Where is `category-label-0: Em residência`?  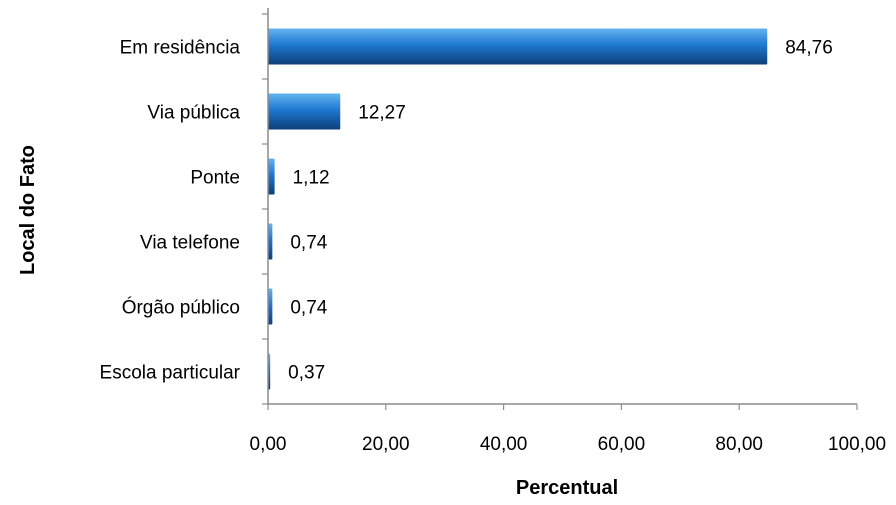
category-label-0: Em residência is located at coordinates (180, 48).